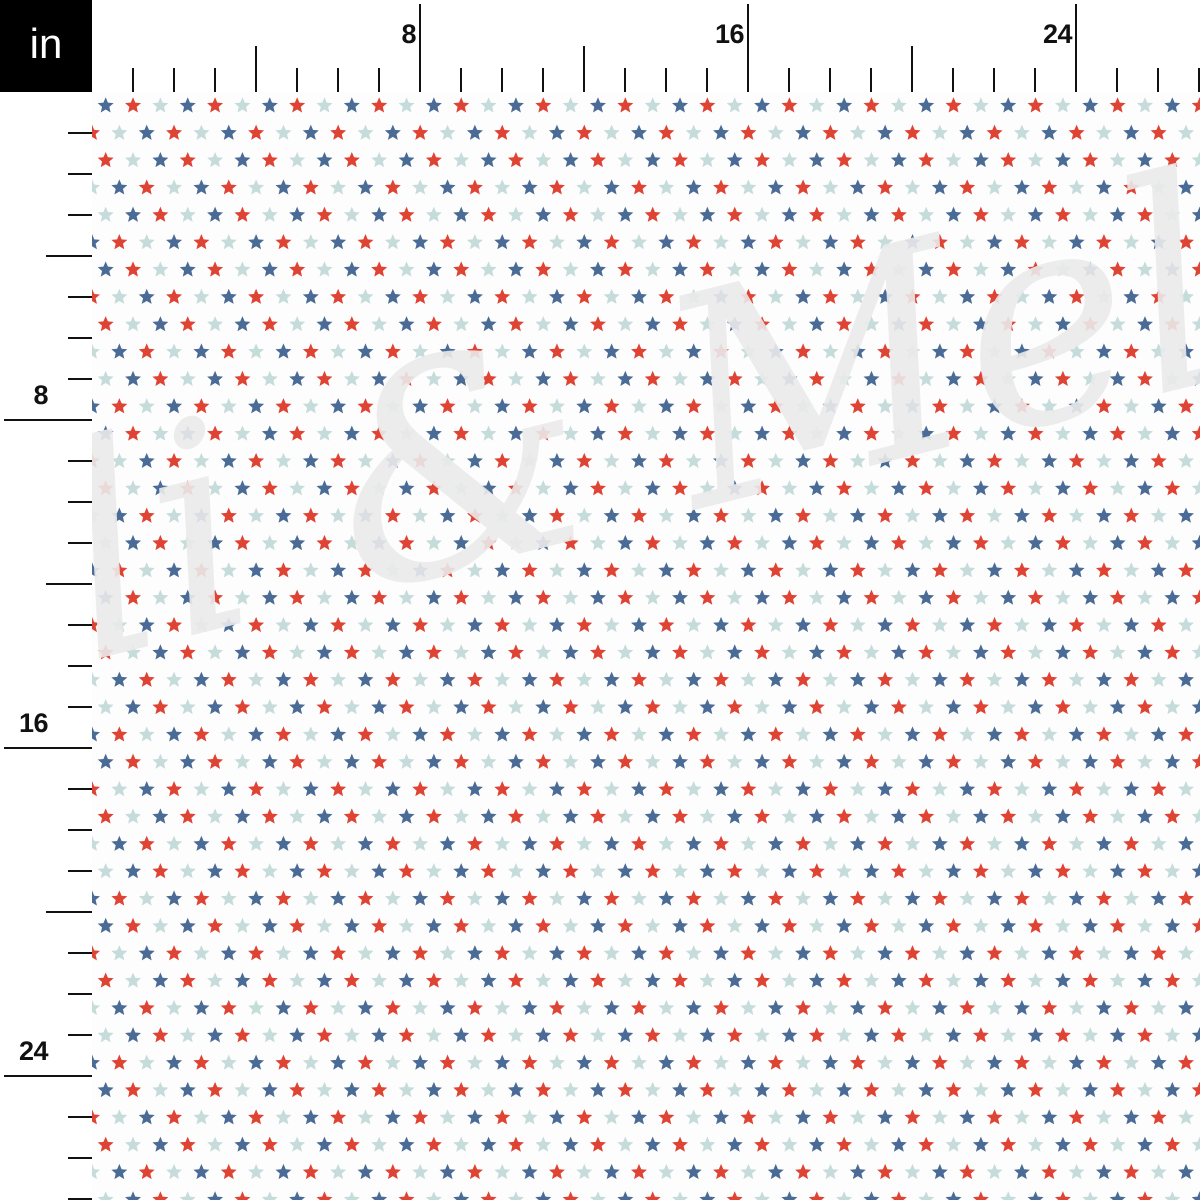 The width and height of the screenshot is (1200, 1200). Describe the element at coordinates (408, 34) in the screenshot. I see `ruler-label-top-8: 8` at that location.